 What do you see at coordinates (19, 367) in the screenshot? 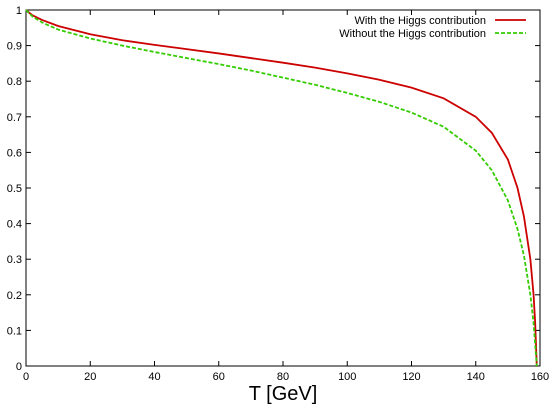
I see `y-tick-label: 0` at bounding box center [19, 367].